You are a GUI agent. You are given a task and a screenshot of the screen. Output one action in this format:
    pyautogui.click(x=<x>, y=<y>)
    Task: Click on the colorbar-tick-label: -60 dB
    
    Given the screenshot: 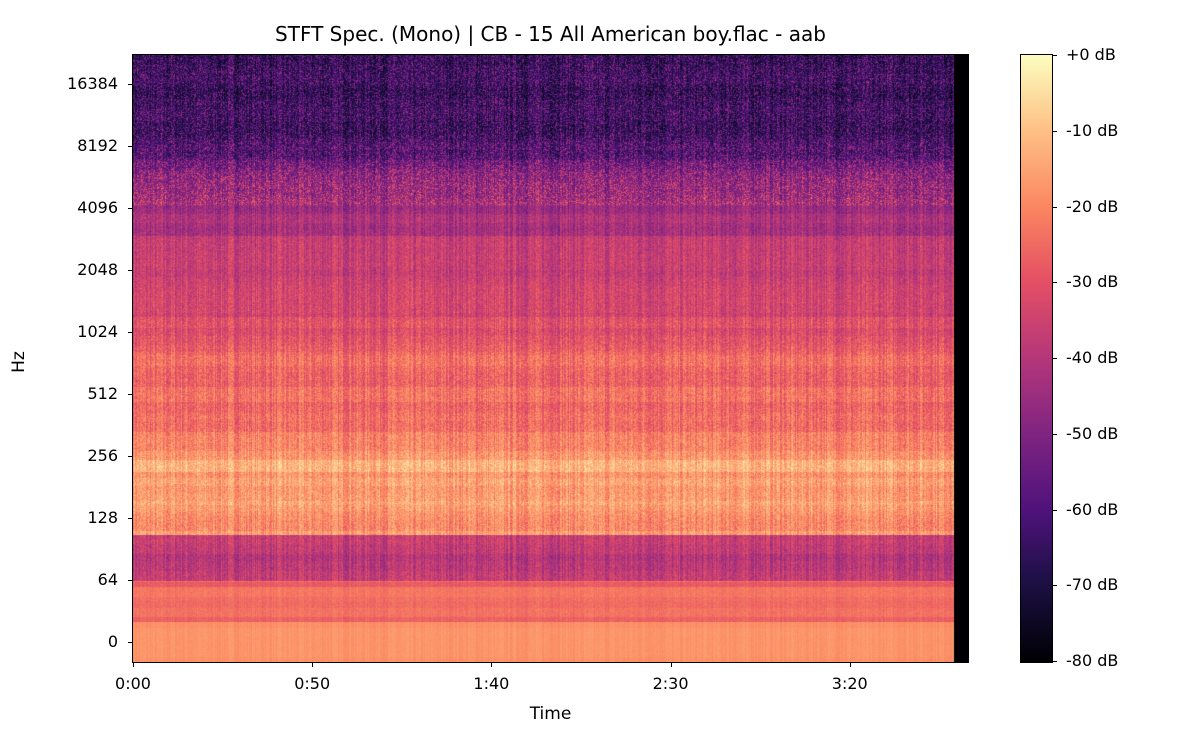 What is the action you would take?
    pyautogui.click(x=1092, y=509)
    